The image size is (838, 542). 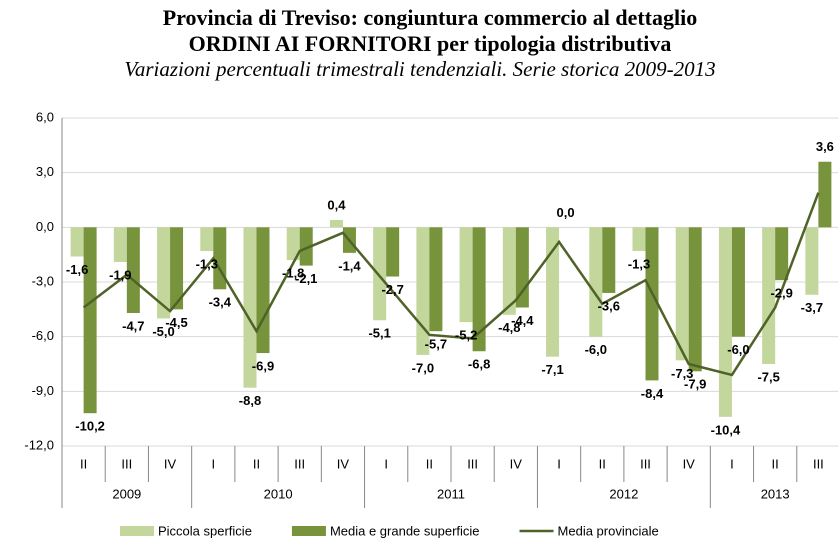 What do you see at coordinates (120, 274) in the screenshot?
I see `data-label: -1,9` at bounding box center [120, 274].